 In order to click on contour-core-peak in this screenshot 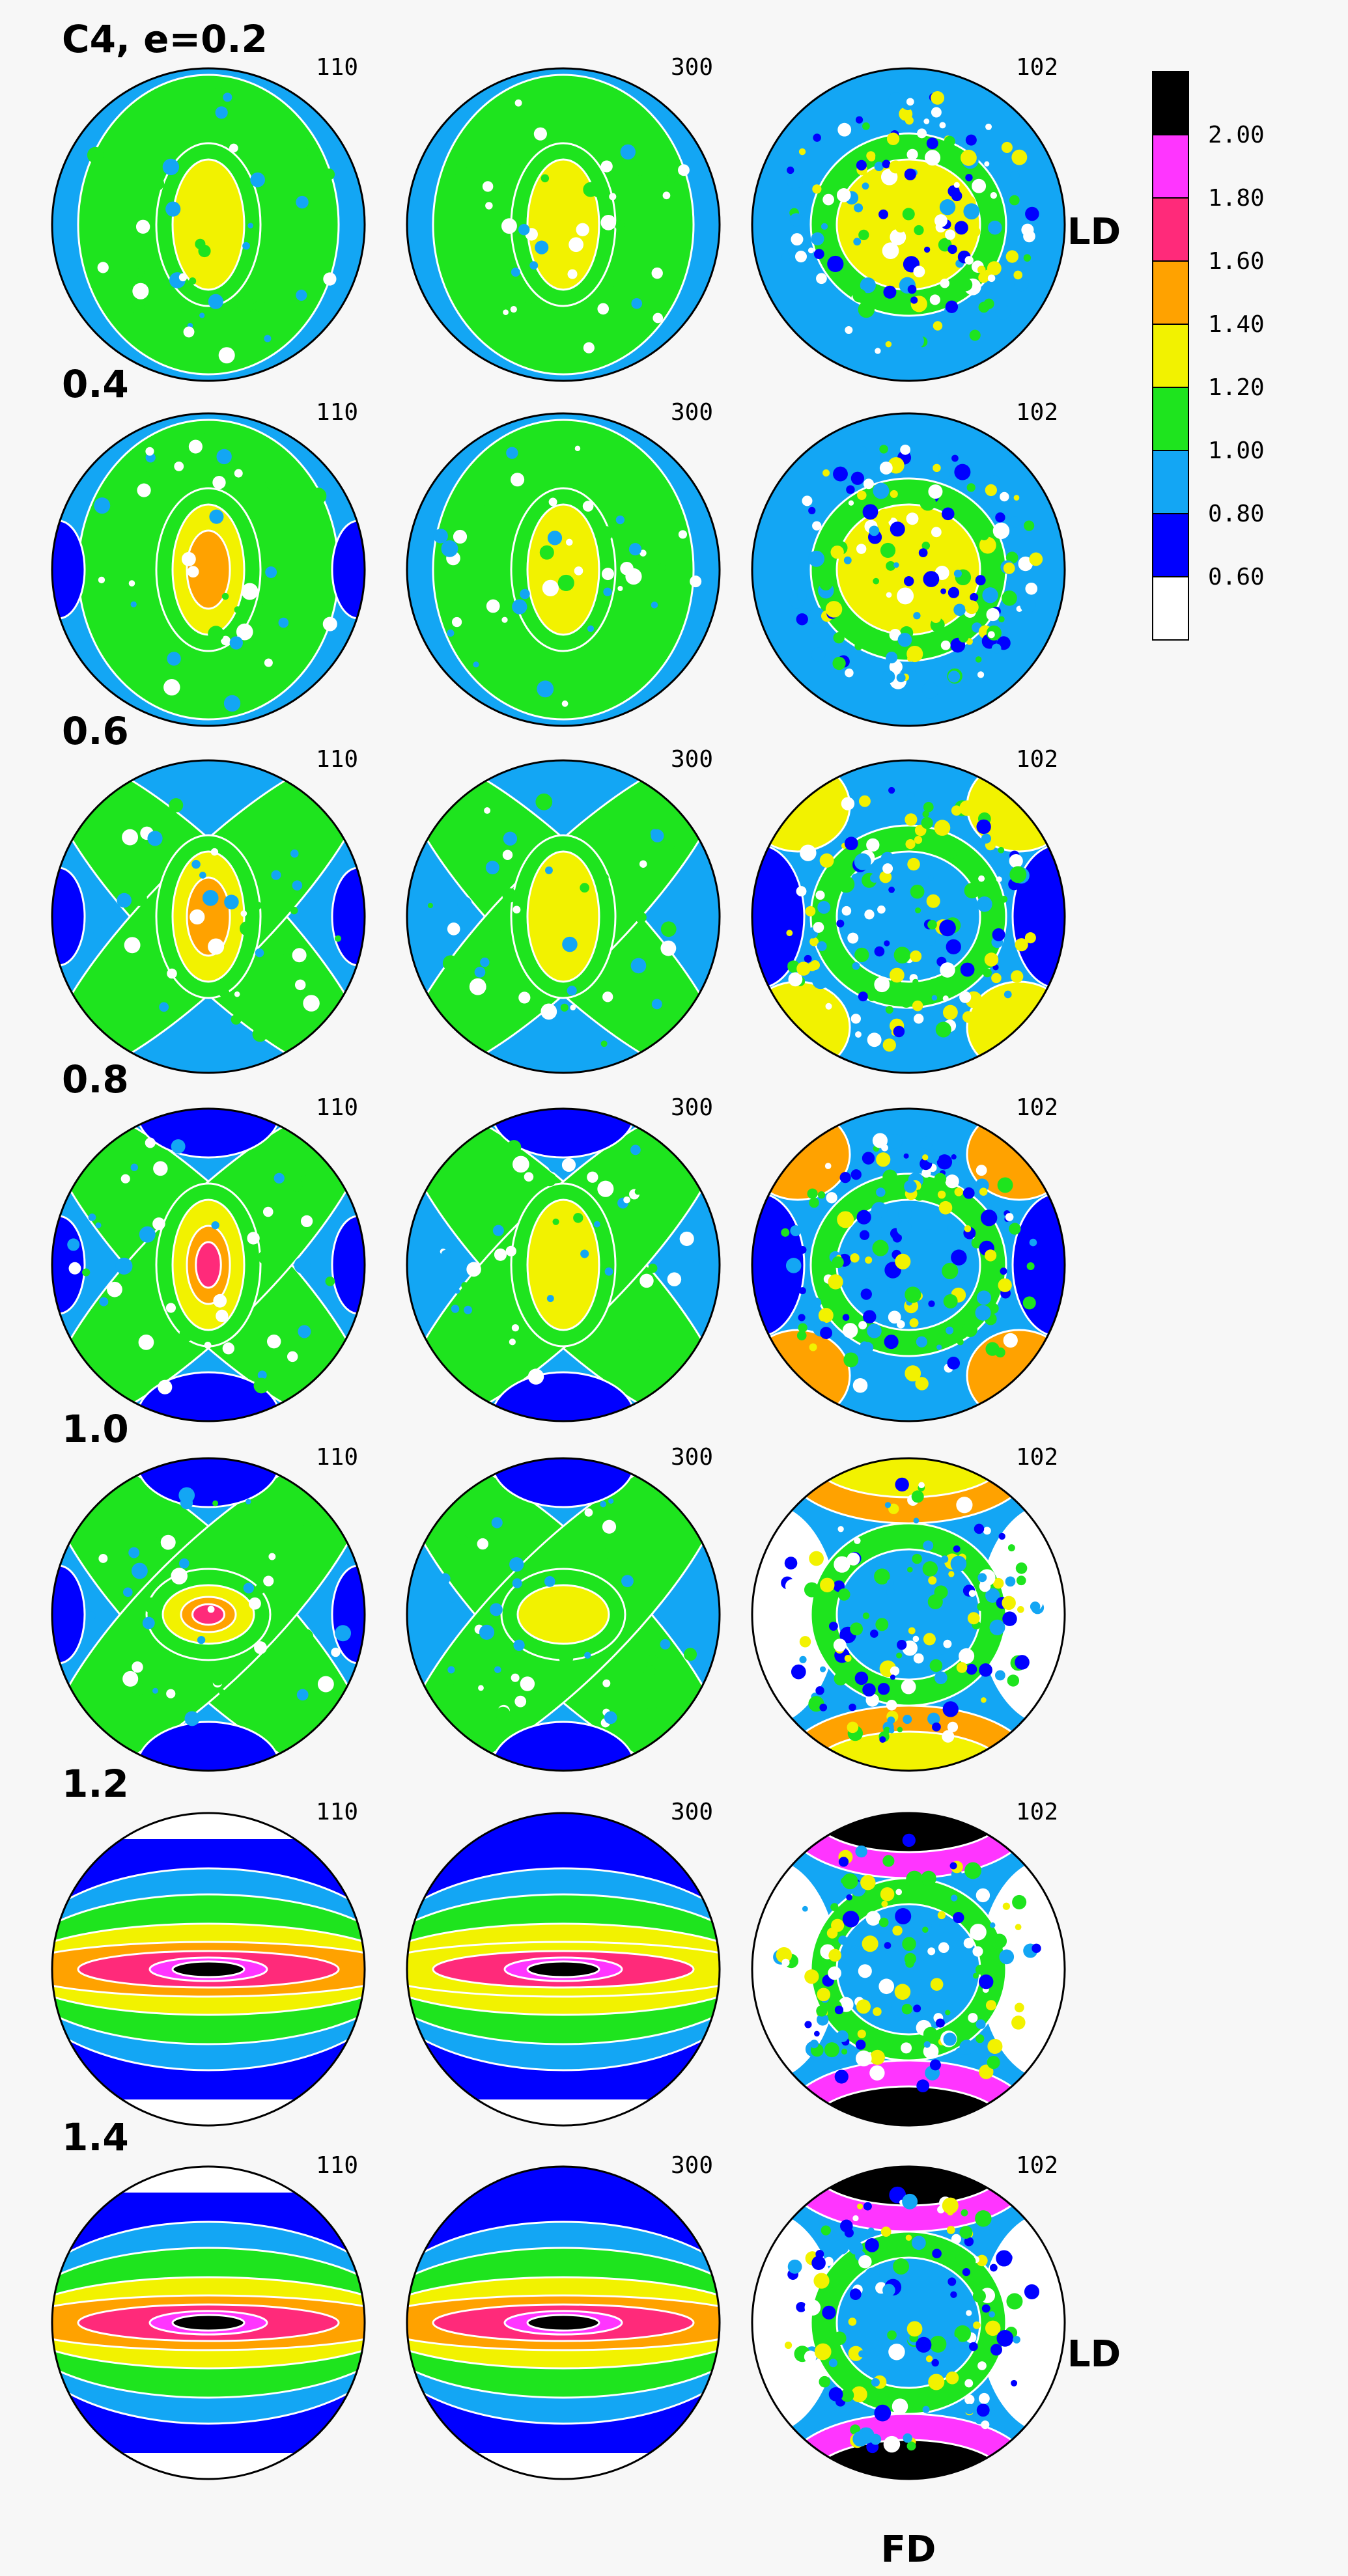, I will do `click(208, 569)`.